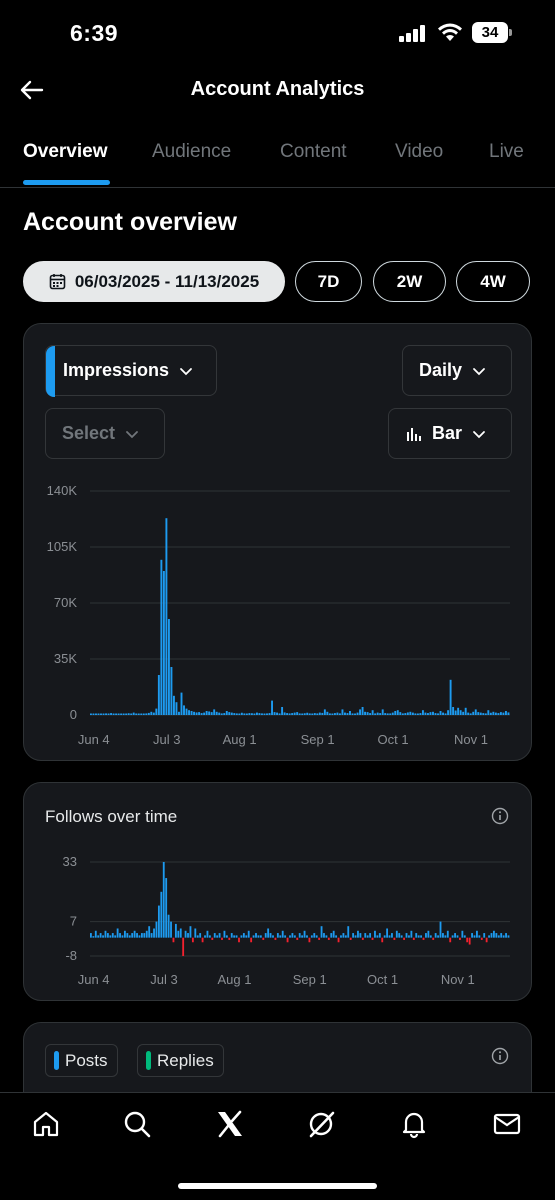 This screenshot has height=1200, width=555. What do you see at coordinates (506, 151) in the screenshot?
I see `tab-live: Live` at bounding box center [506, 151].